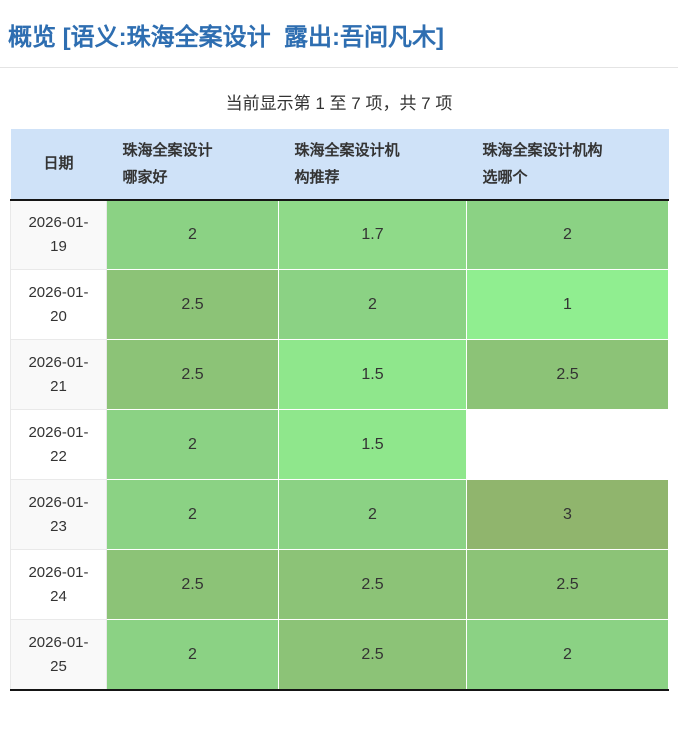  I want to click on date-cell: 2026-01-22, so click(58, 445).